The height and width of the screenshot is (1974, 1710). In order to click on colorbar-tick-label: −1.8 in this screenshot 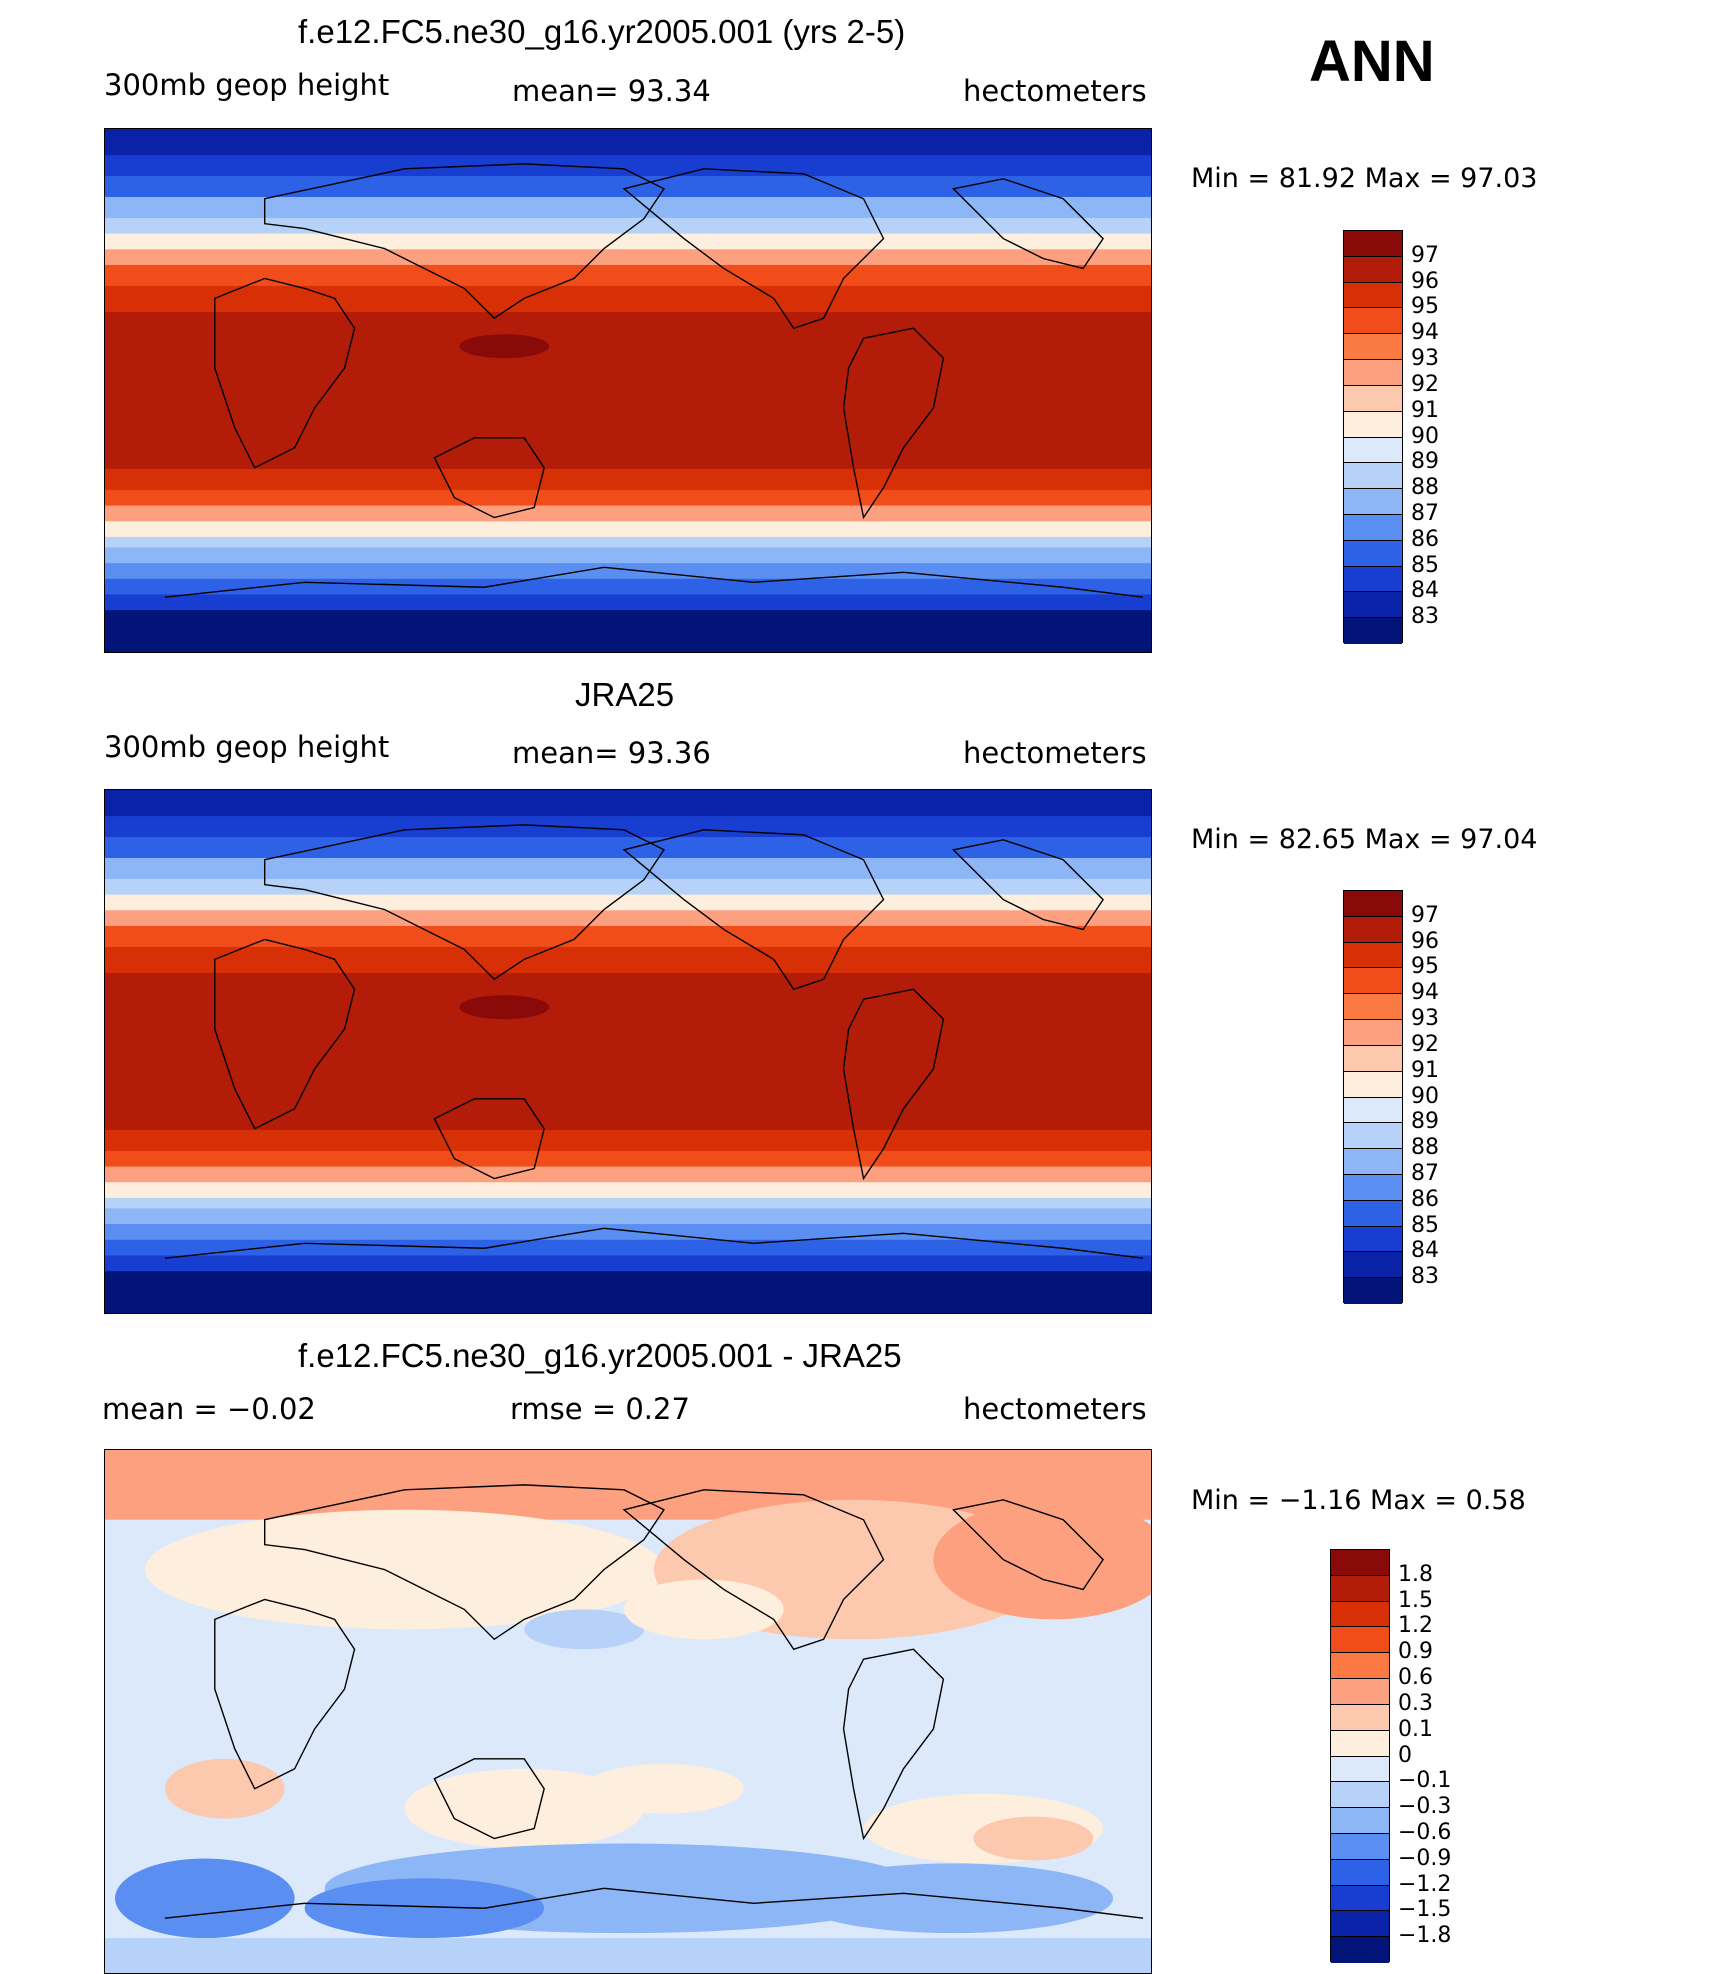, I will do `click(1425, 1936)`.